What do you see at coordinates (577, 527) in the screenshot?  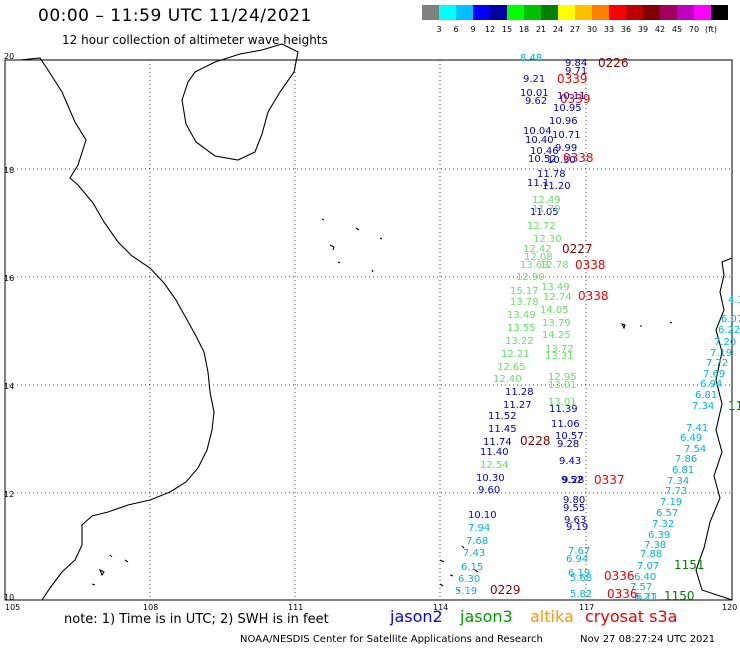 I see `swh-label: 9.19` at bounding box center [577, 527].